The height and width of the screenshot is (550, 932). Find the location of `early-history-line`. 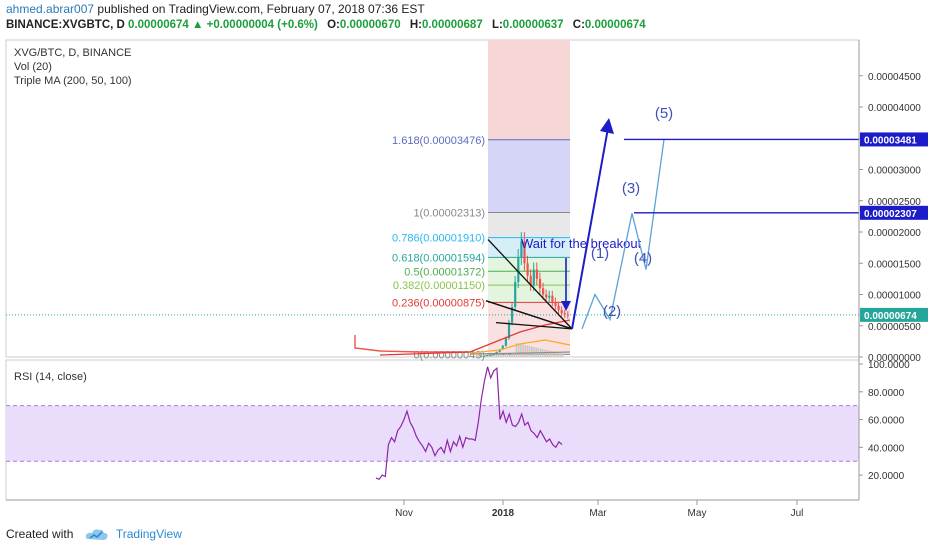

early-history-line is located at coordinates (412, 344).